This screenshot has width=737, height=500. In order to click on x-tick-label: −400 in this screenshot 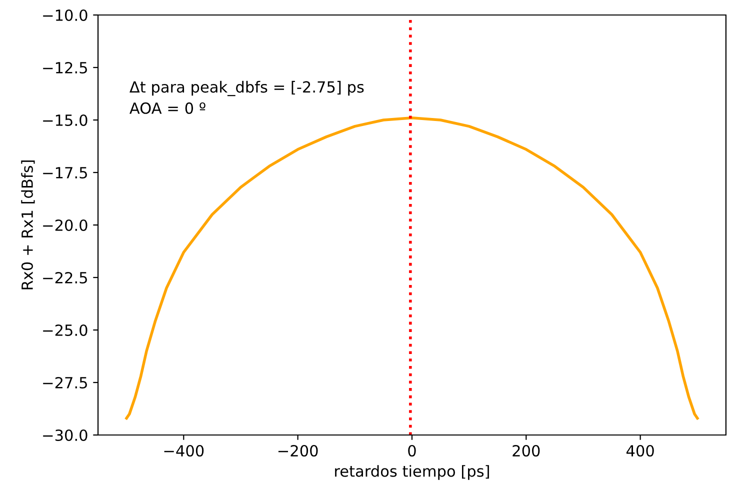, I will do `click(184, 450)`.